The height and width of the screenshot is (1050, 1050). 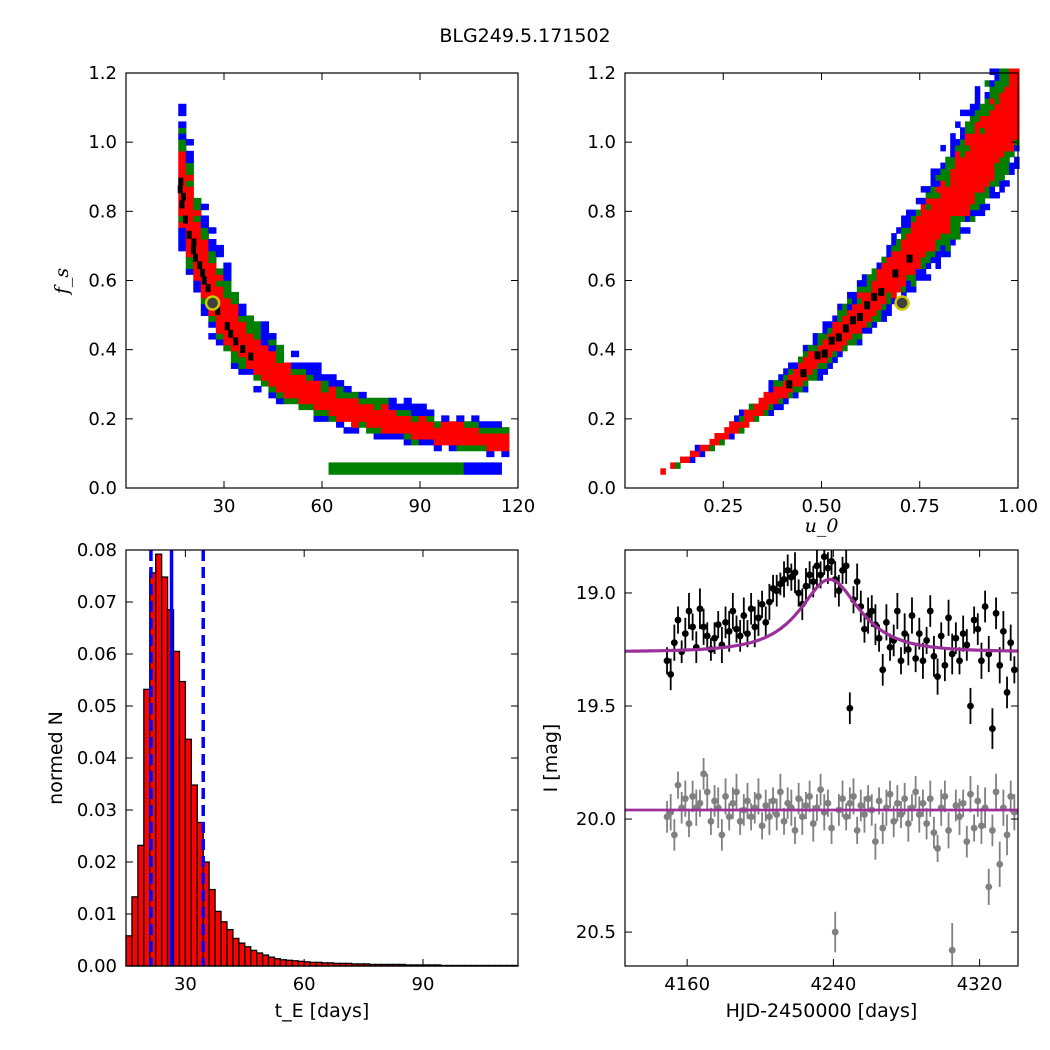 What do you see at coordinates (185, 984) in the screenshot?
I see `x-tick-label: 30` at bounding box center [185, 984].